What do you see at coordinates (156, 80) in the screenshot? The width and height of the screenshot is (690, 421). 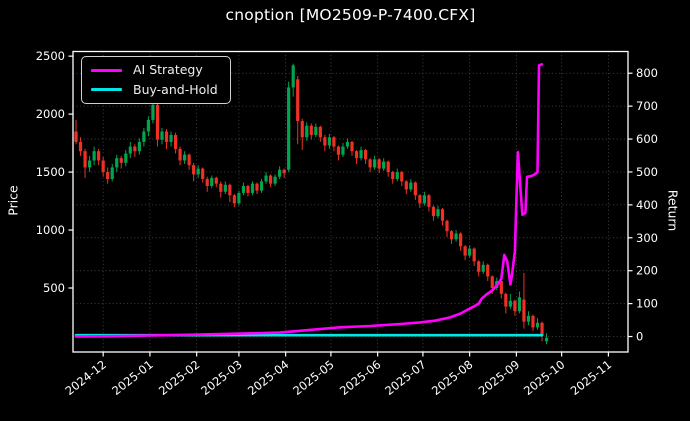 I see `legend: AI Strategy Buy-and-Hold` at bounding box center [156, 80].